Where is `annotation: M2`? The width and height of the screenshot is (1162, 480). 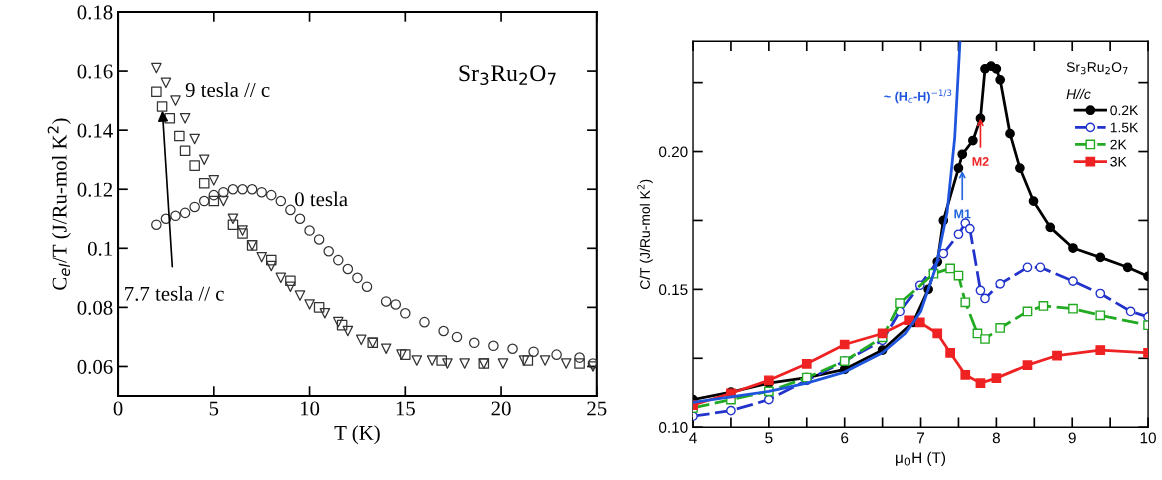
annotation: M2 is located at coordinates (980, 161).